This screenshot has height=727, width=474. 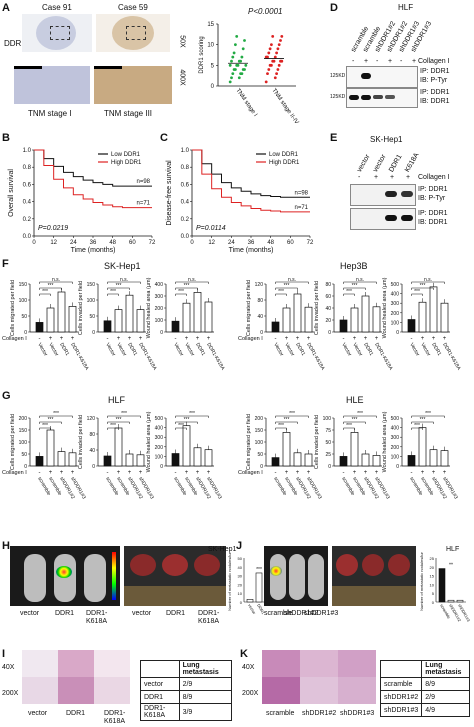 What do you see at coordinates (259, 431) in the screenshot?
I see `y-tick-label: 150` at bounding box center [259, 431].